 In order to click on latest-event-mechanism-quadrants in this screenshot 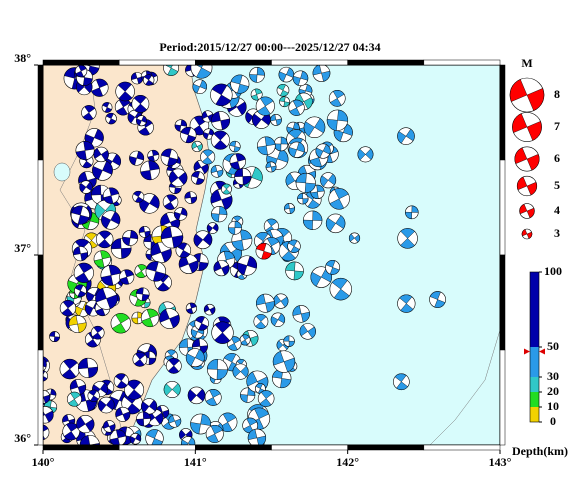, I will do `click(263, 251)`.